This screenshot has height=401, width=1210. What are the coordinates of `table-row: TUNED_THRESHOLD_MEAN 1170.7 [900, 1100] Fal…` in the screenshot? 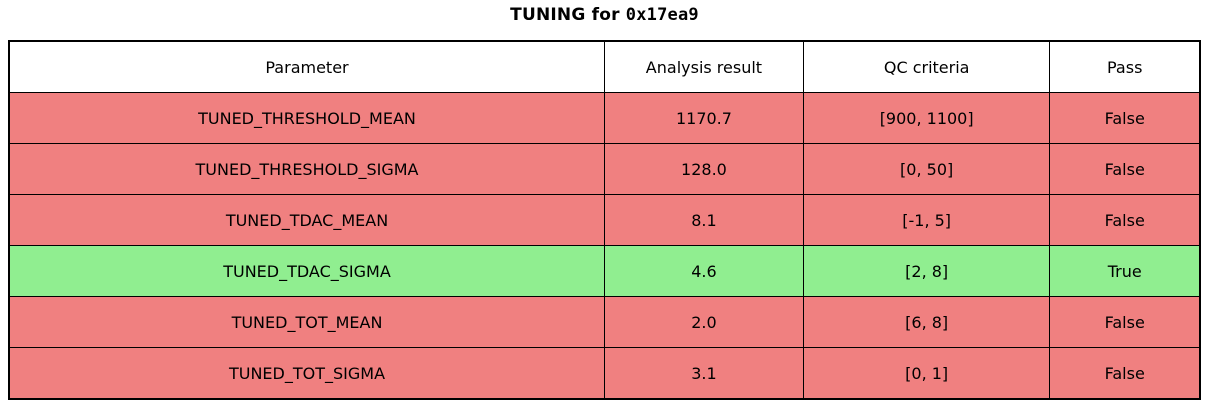 It's located at (604, 118).